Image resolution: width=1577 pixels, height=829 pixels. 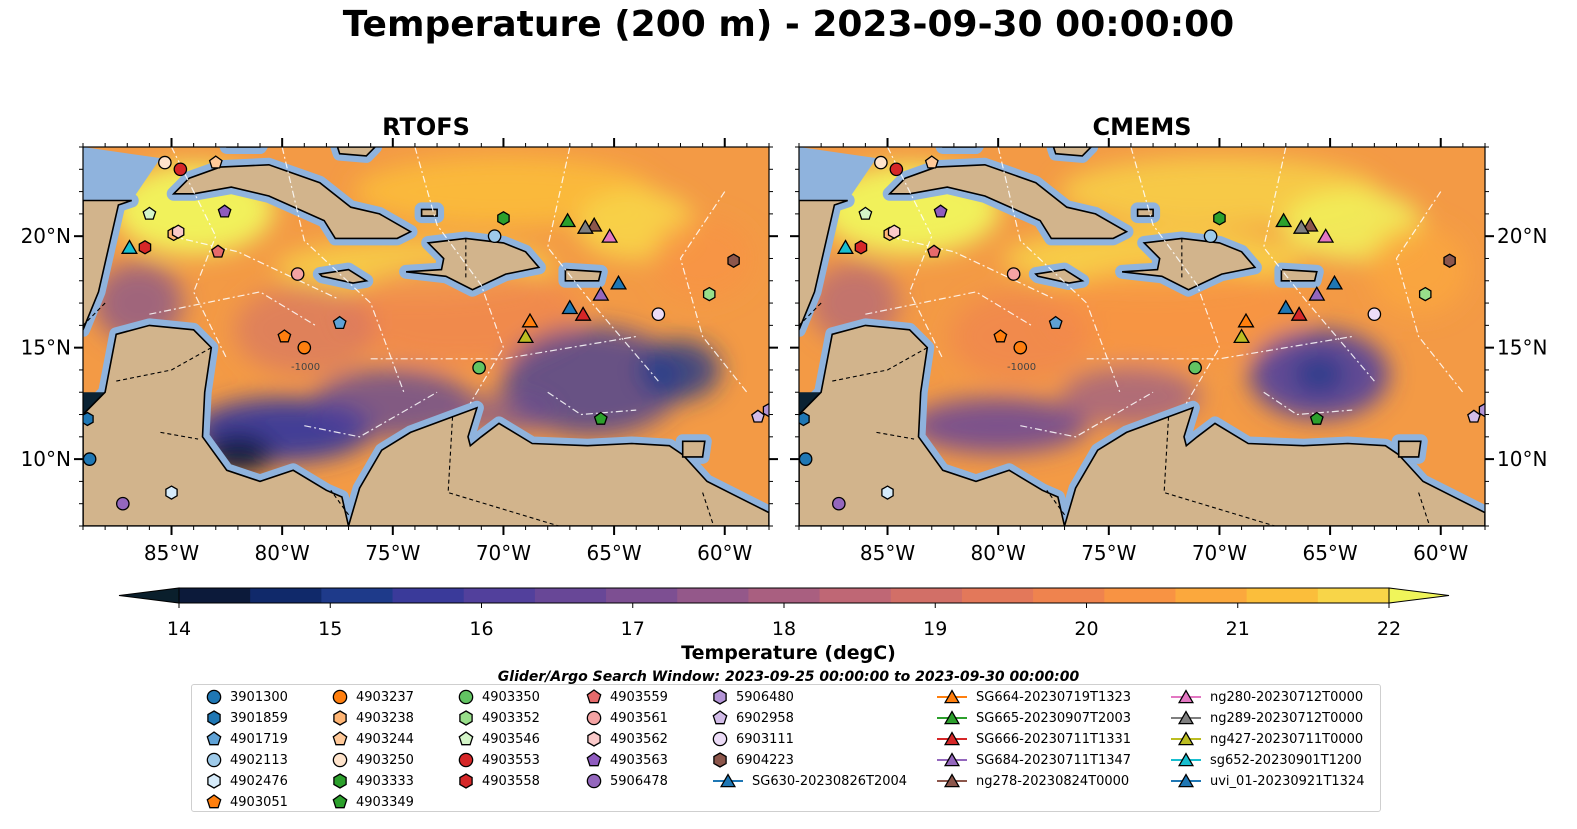 What do you see at coordinates (499, 760) in the screenshot?
I see `legend-item: 4903553` at bounding box center [499, 760].